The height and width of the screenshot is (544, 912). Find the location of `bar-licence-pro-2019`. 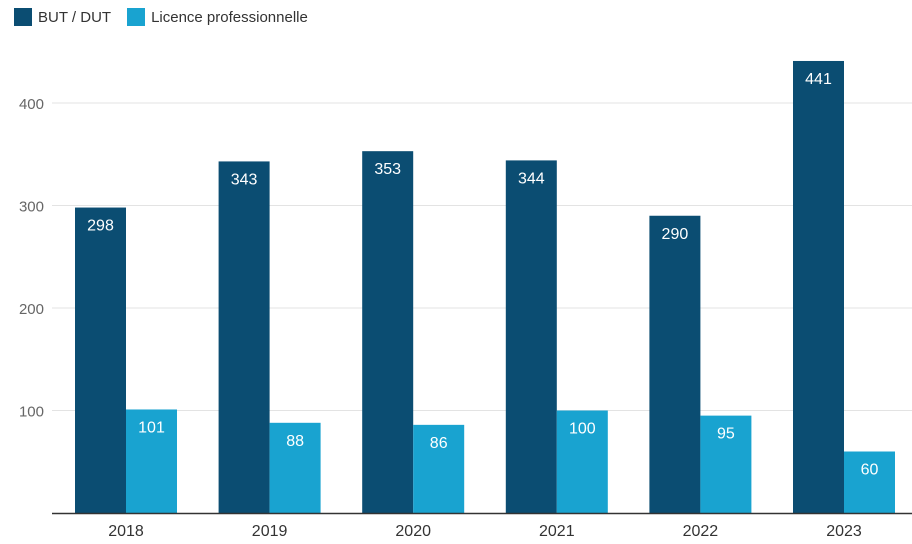

bar-licence-pro-2019 is located at coordinates (295, 467).